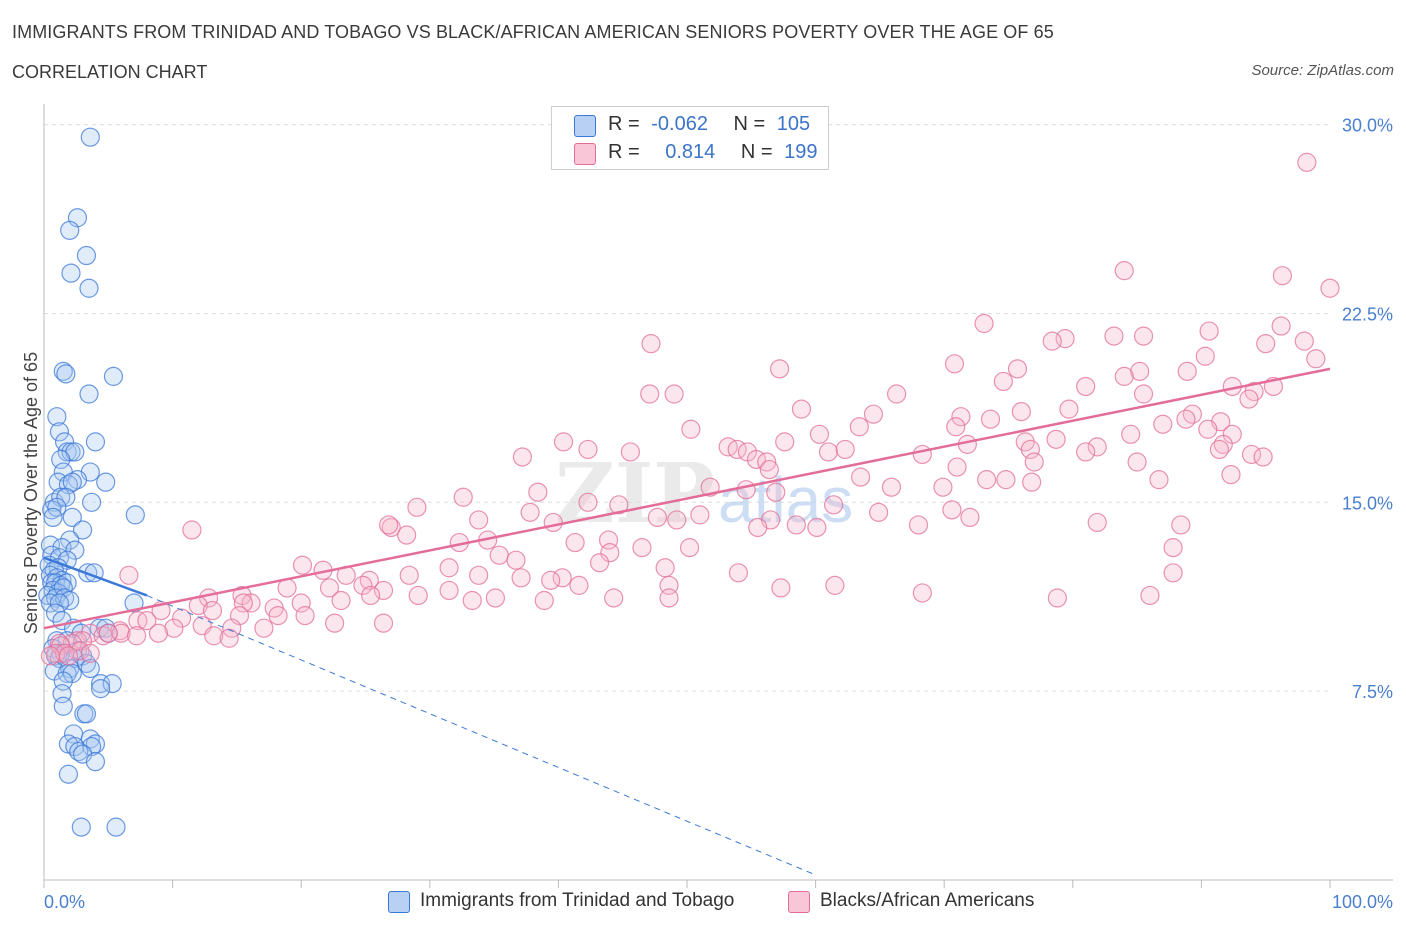  What do you see at coordinates (1367, 126) in the screenshot?
I see `y-tick-label: 30.0%` at bounding box center [1367, 126].